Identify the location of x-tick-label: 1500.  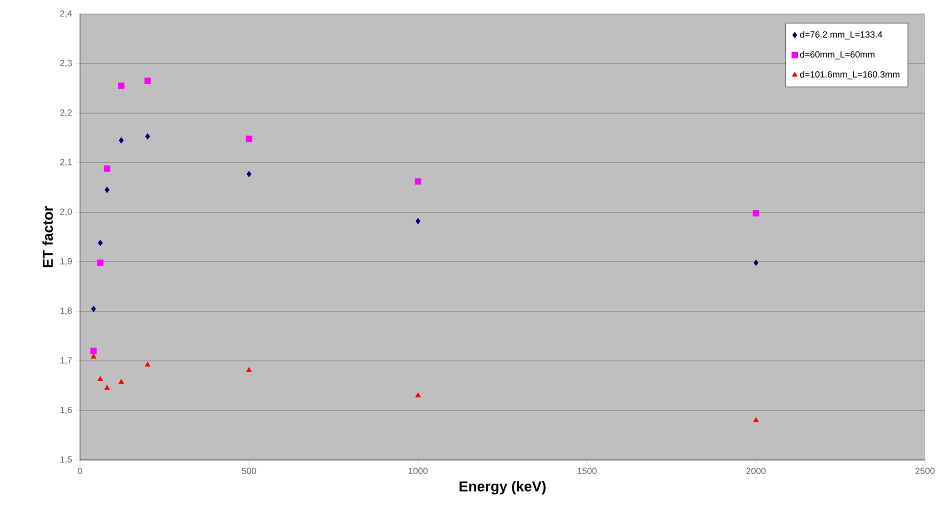
(587, 471).